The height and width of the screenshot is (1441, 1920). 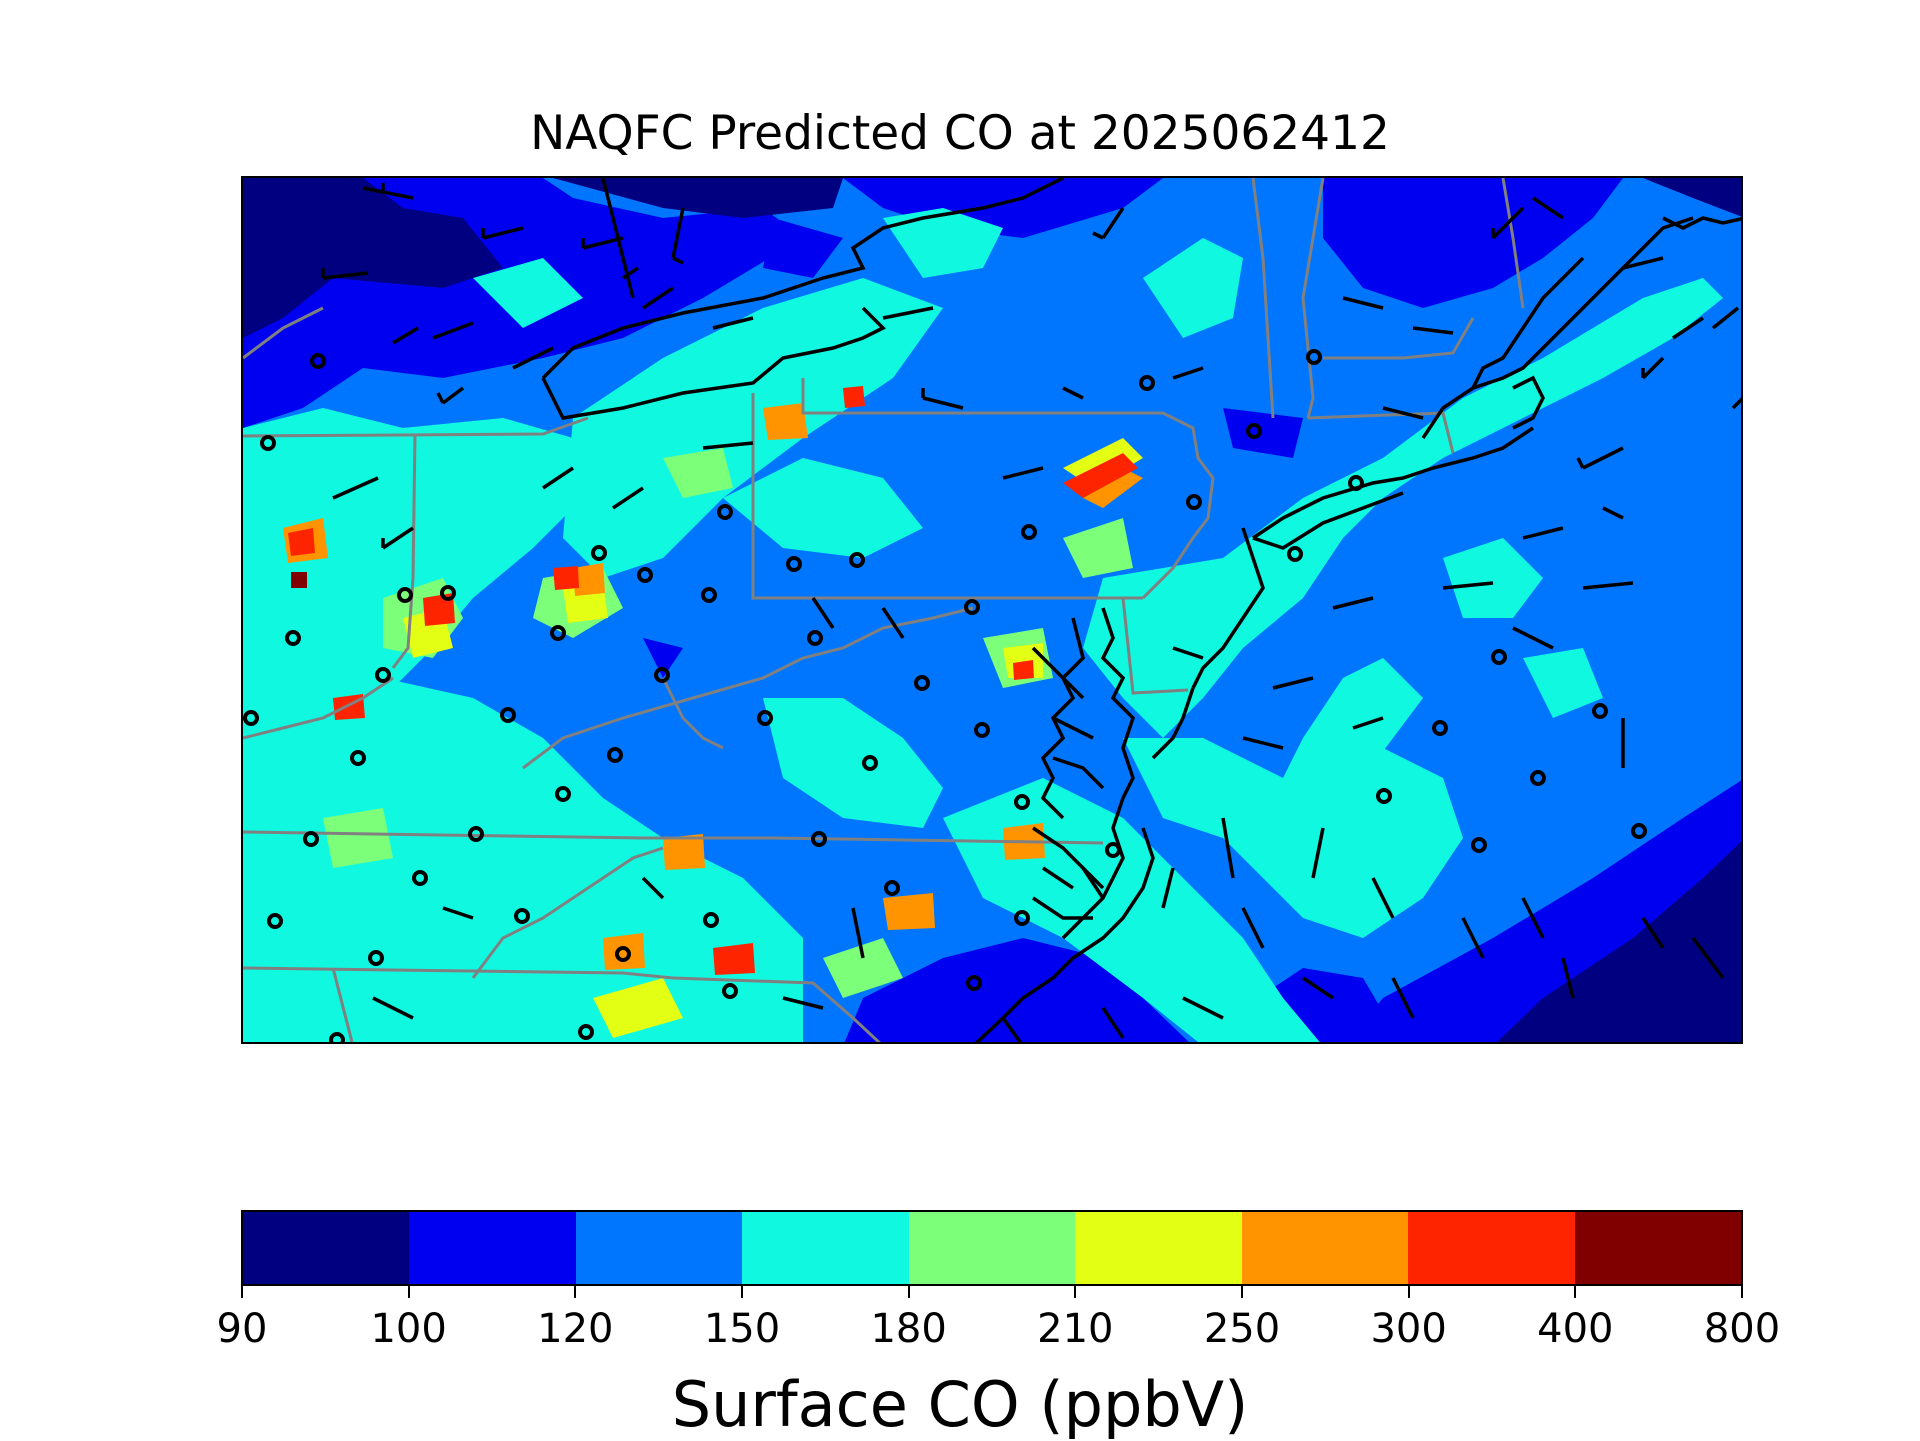 What do you see at coordinates (408, 1329) in the screenshot?
I see `colorbar-tick-label: 100` at bounding box center [408, 1329].